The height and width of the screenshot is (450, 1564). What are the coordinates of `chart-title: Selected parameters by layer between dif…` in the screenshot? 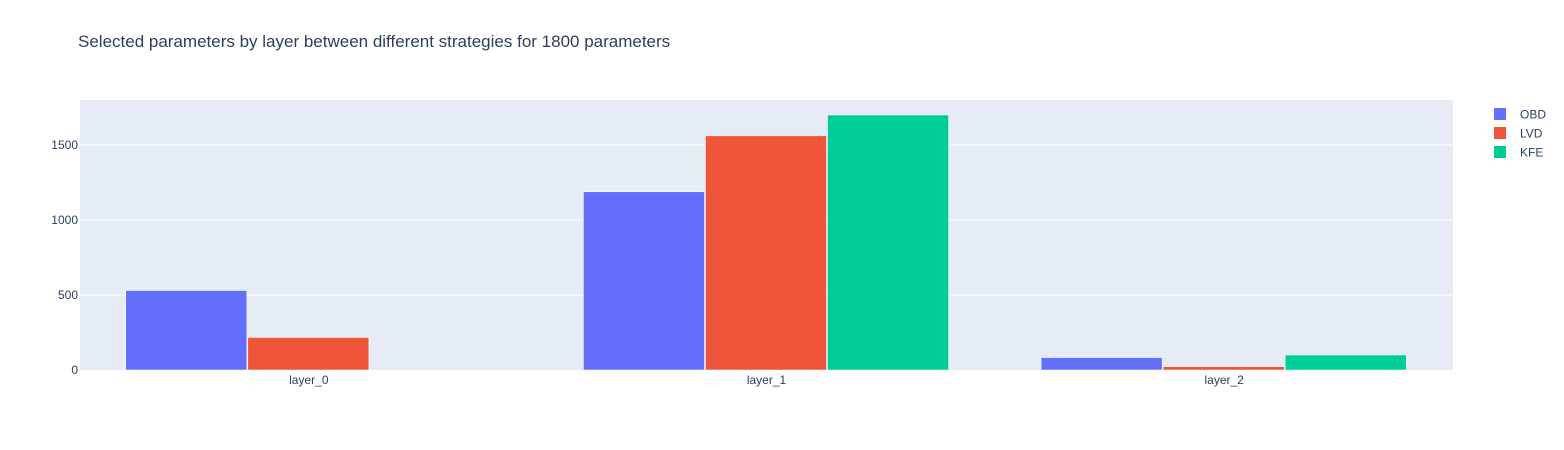 It's located at (374, 41).